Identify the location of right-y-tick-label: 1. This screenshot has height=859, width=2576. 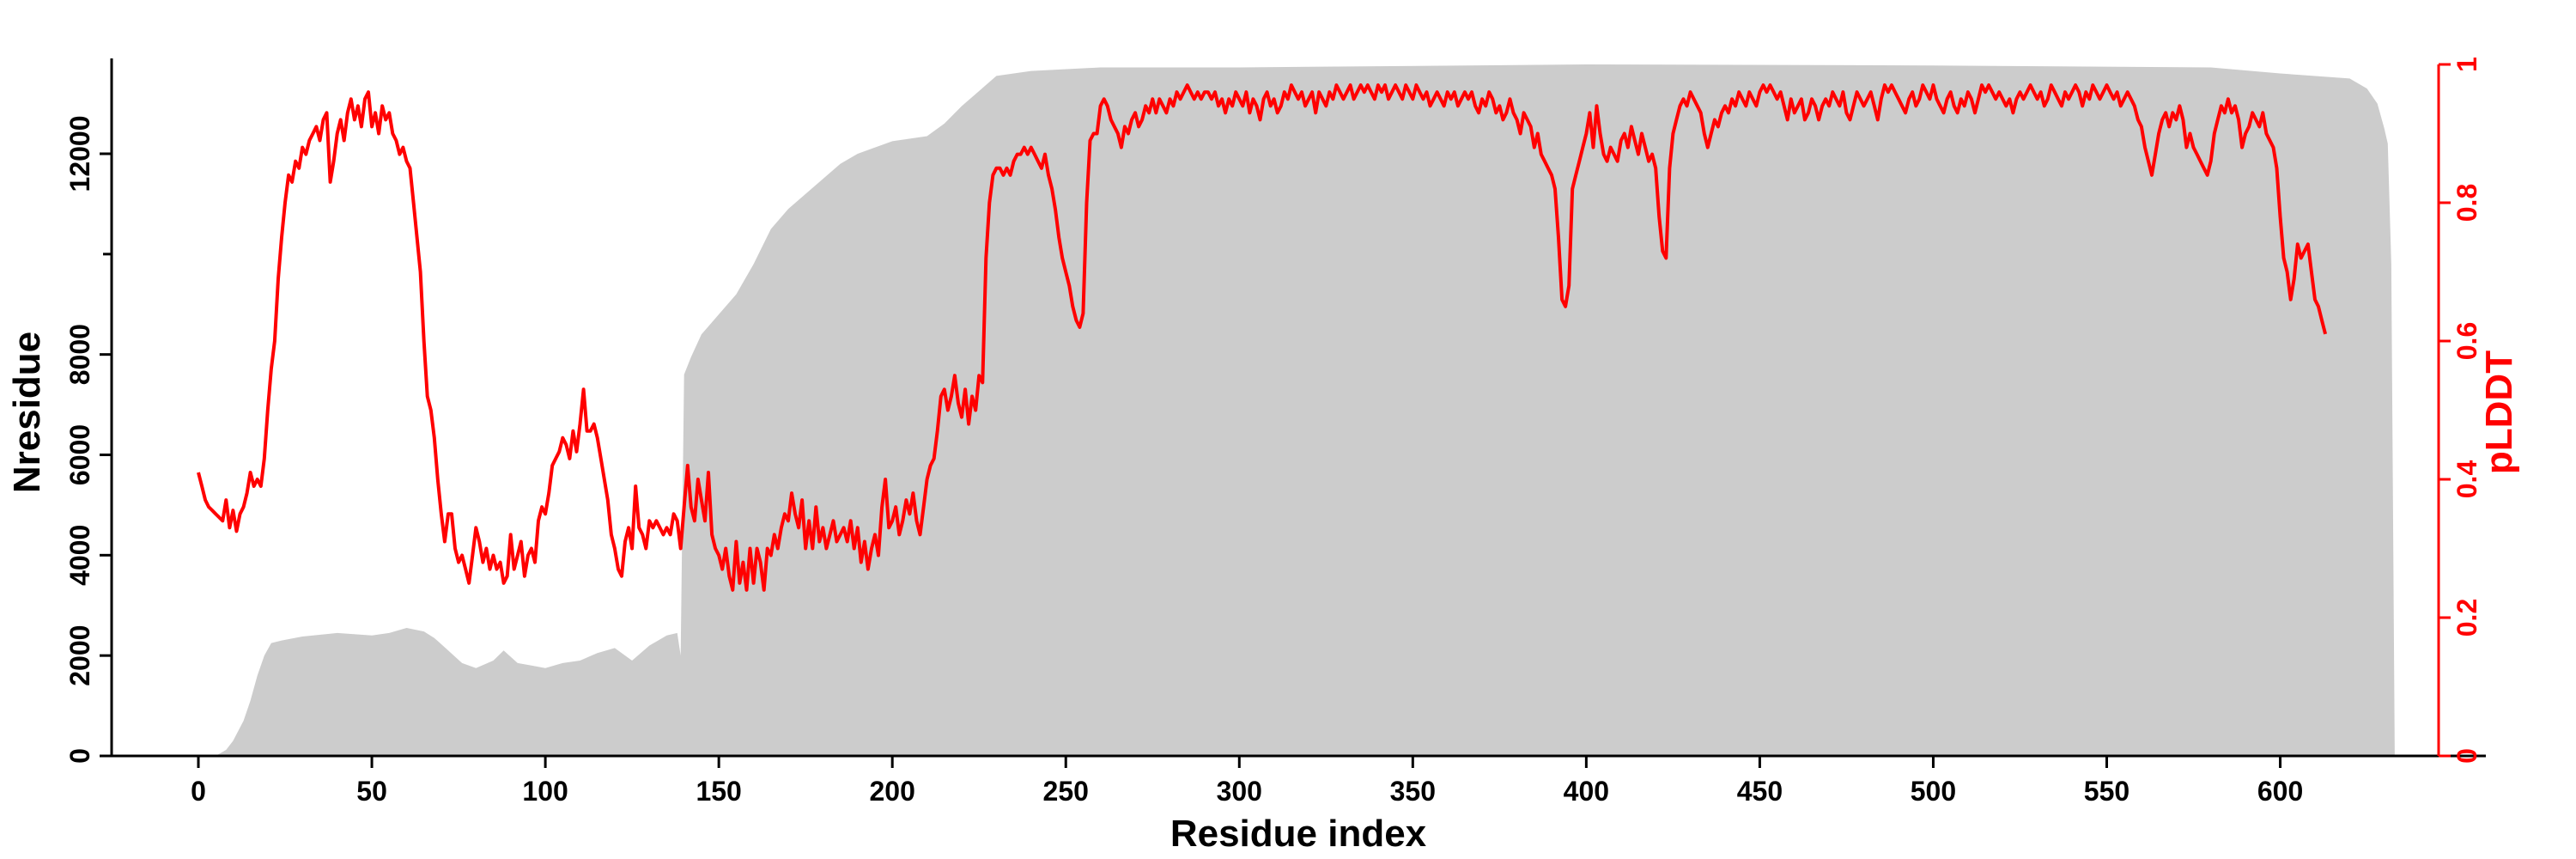
(2466, 64).